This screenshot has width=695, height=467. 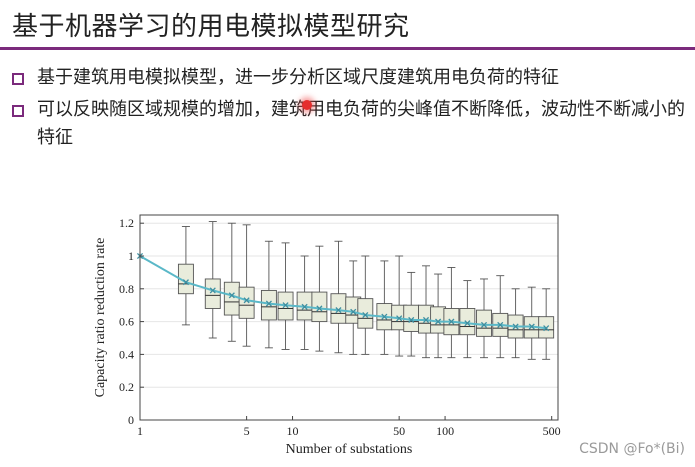 What do you see at coordinates (131, 420) in the screenshot?
I see `y-tick-label: 0` at bounding box center [131, 420].